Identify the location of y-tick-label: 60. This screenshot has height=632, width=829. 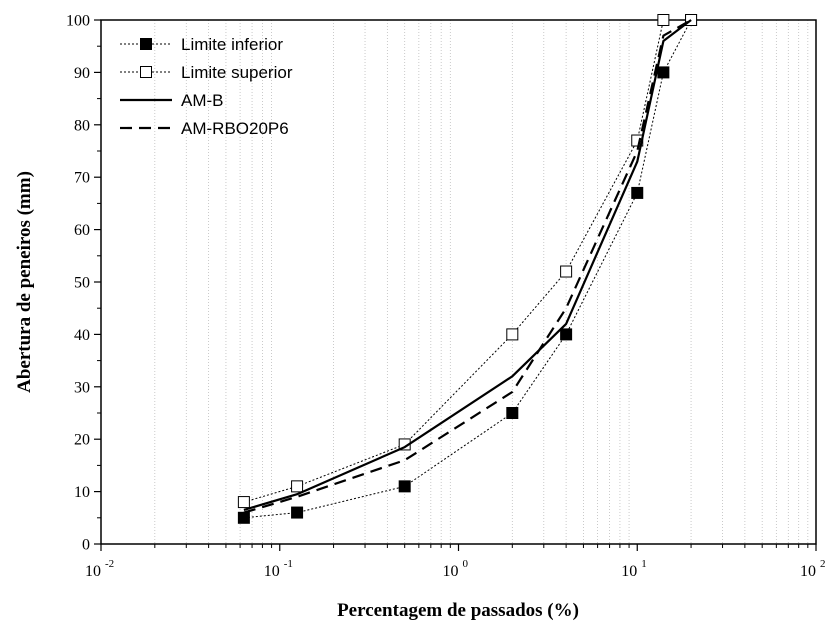
(82, 230).